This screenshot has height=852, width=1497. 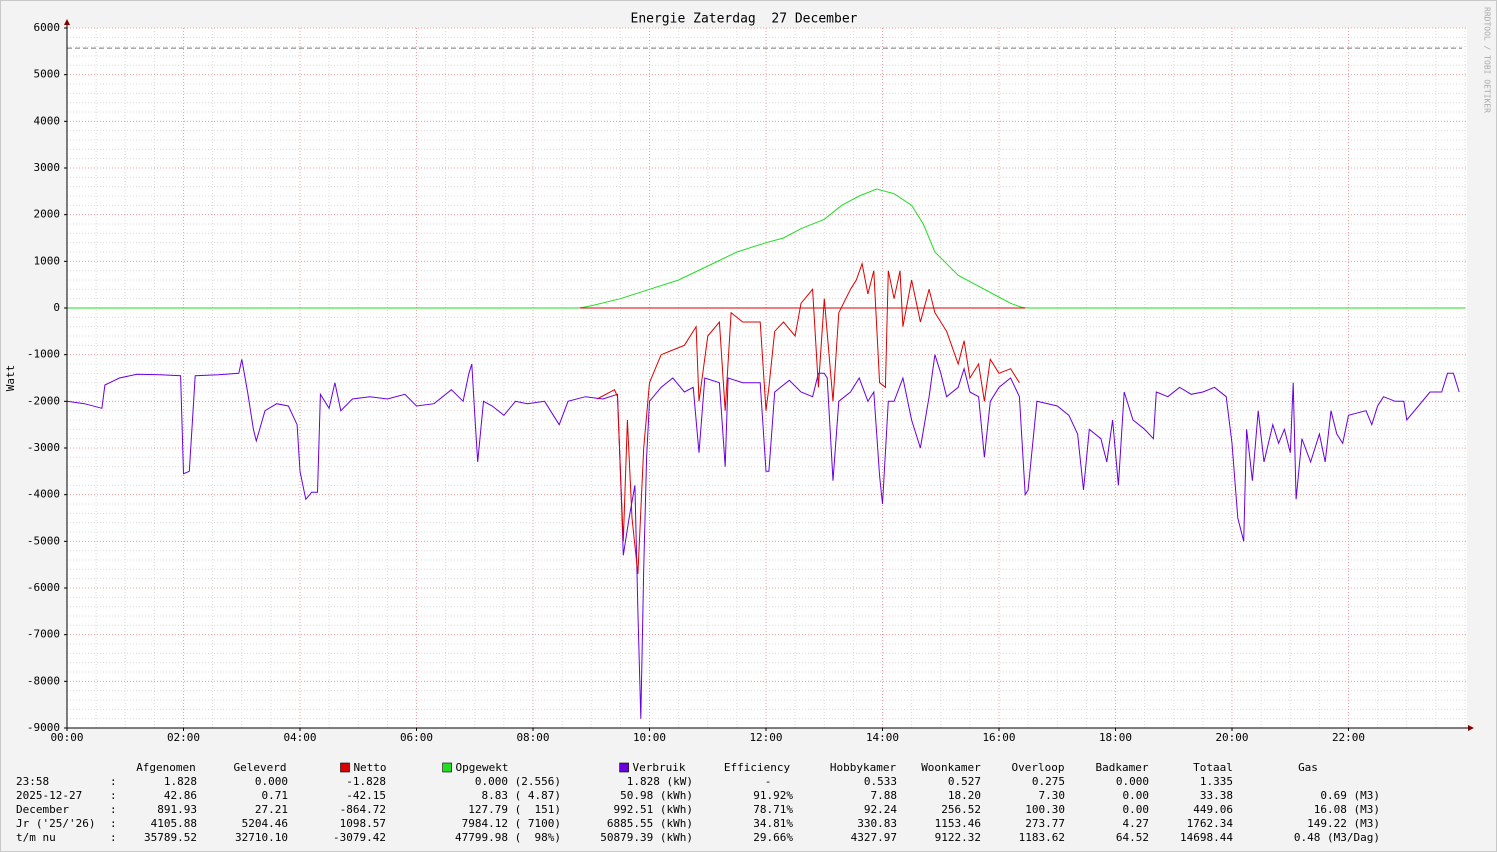 What do you see at coordinates (744, 19) in the screenshot?
I see `chart-title: Energie Zaterdag 27 December` at bounding box center [744, 19].